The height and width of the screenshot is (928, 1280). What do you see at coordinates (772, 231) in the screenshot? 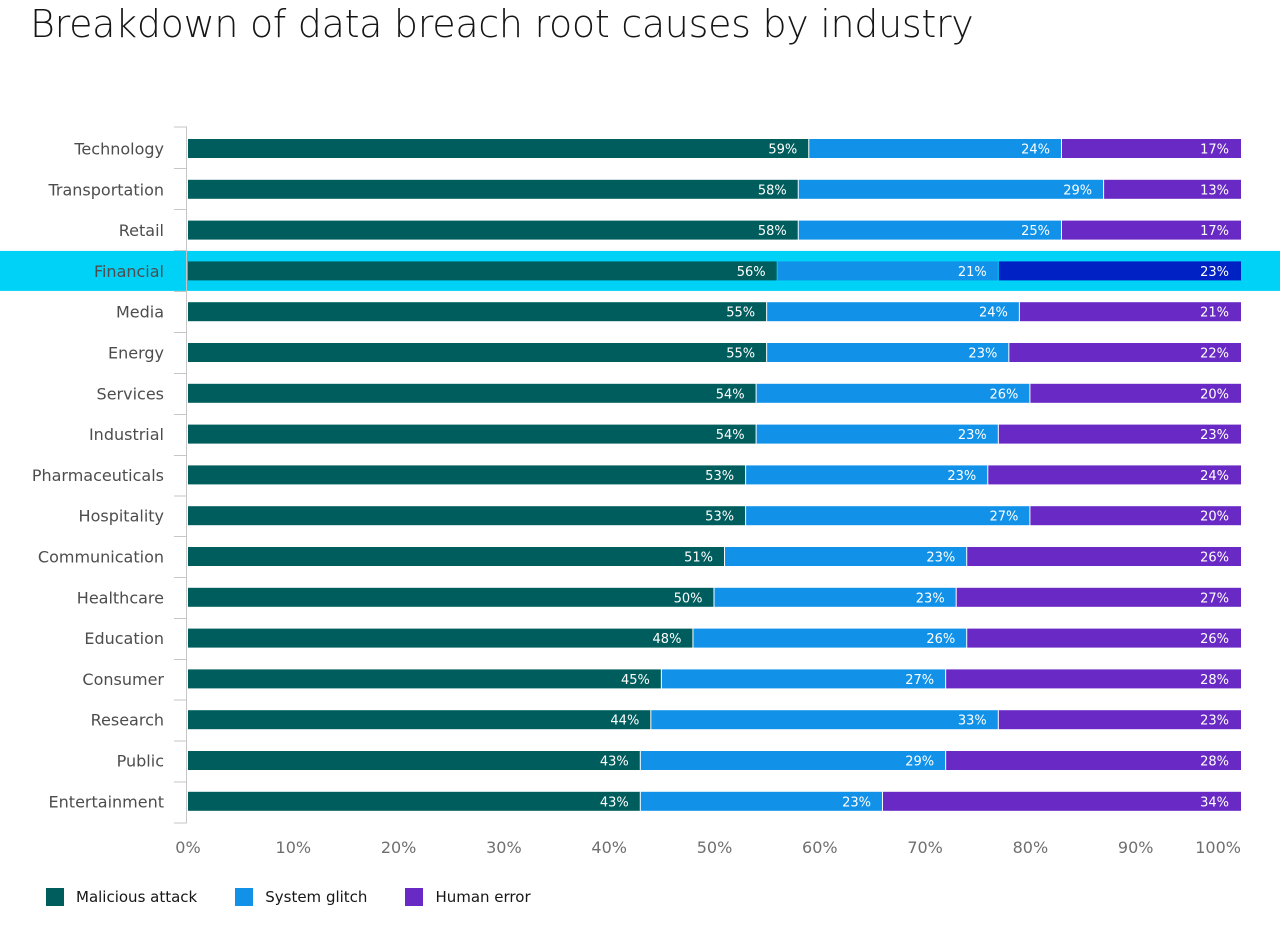
I see `data-label-malicious: 58%` at bounding box center [772, 231].